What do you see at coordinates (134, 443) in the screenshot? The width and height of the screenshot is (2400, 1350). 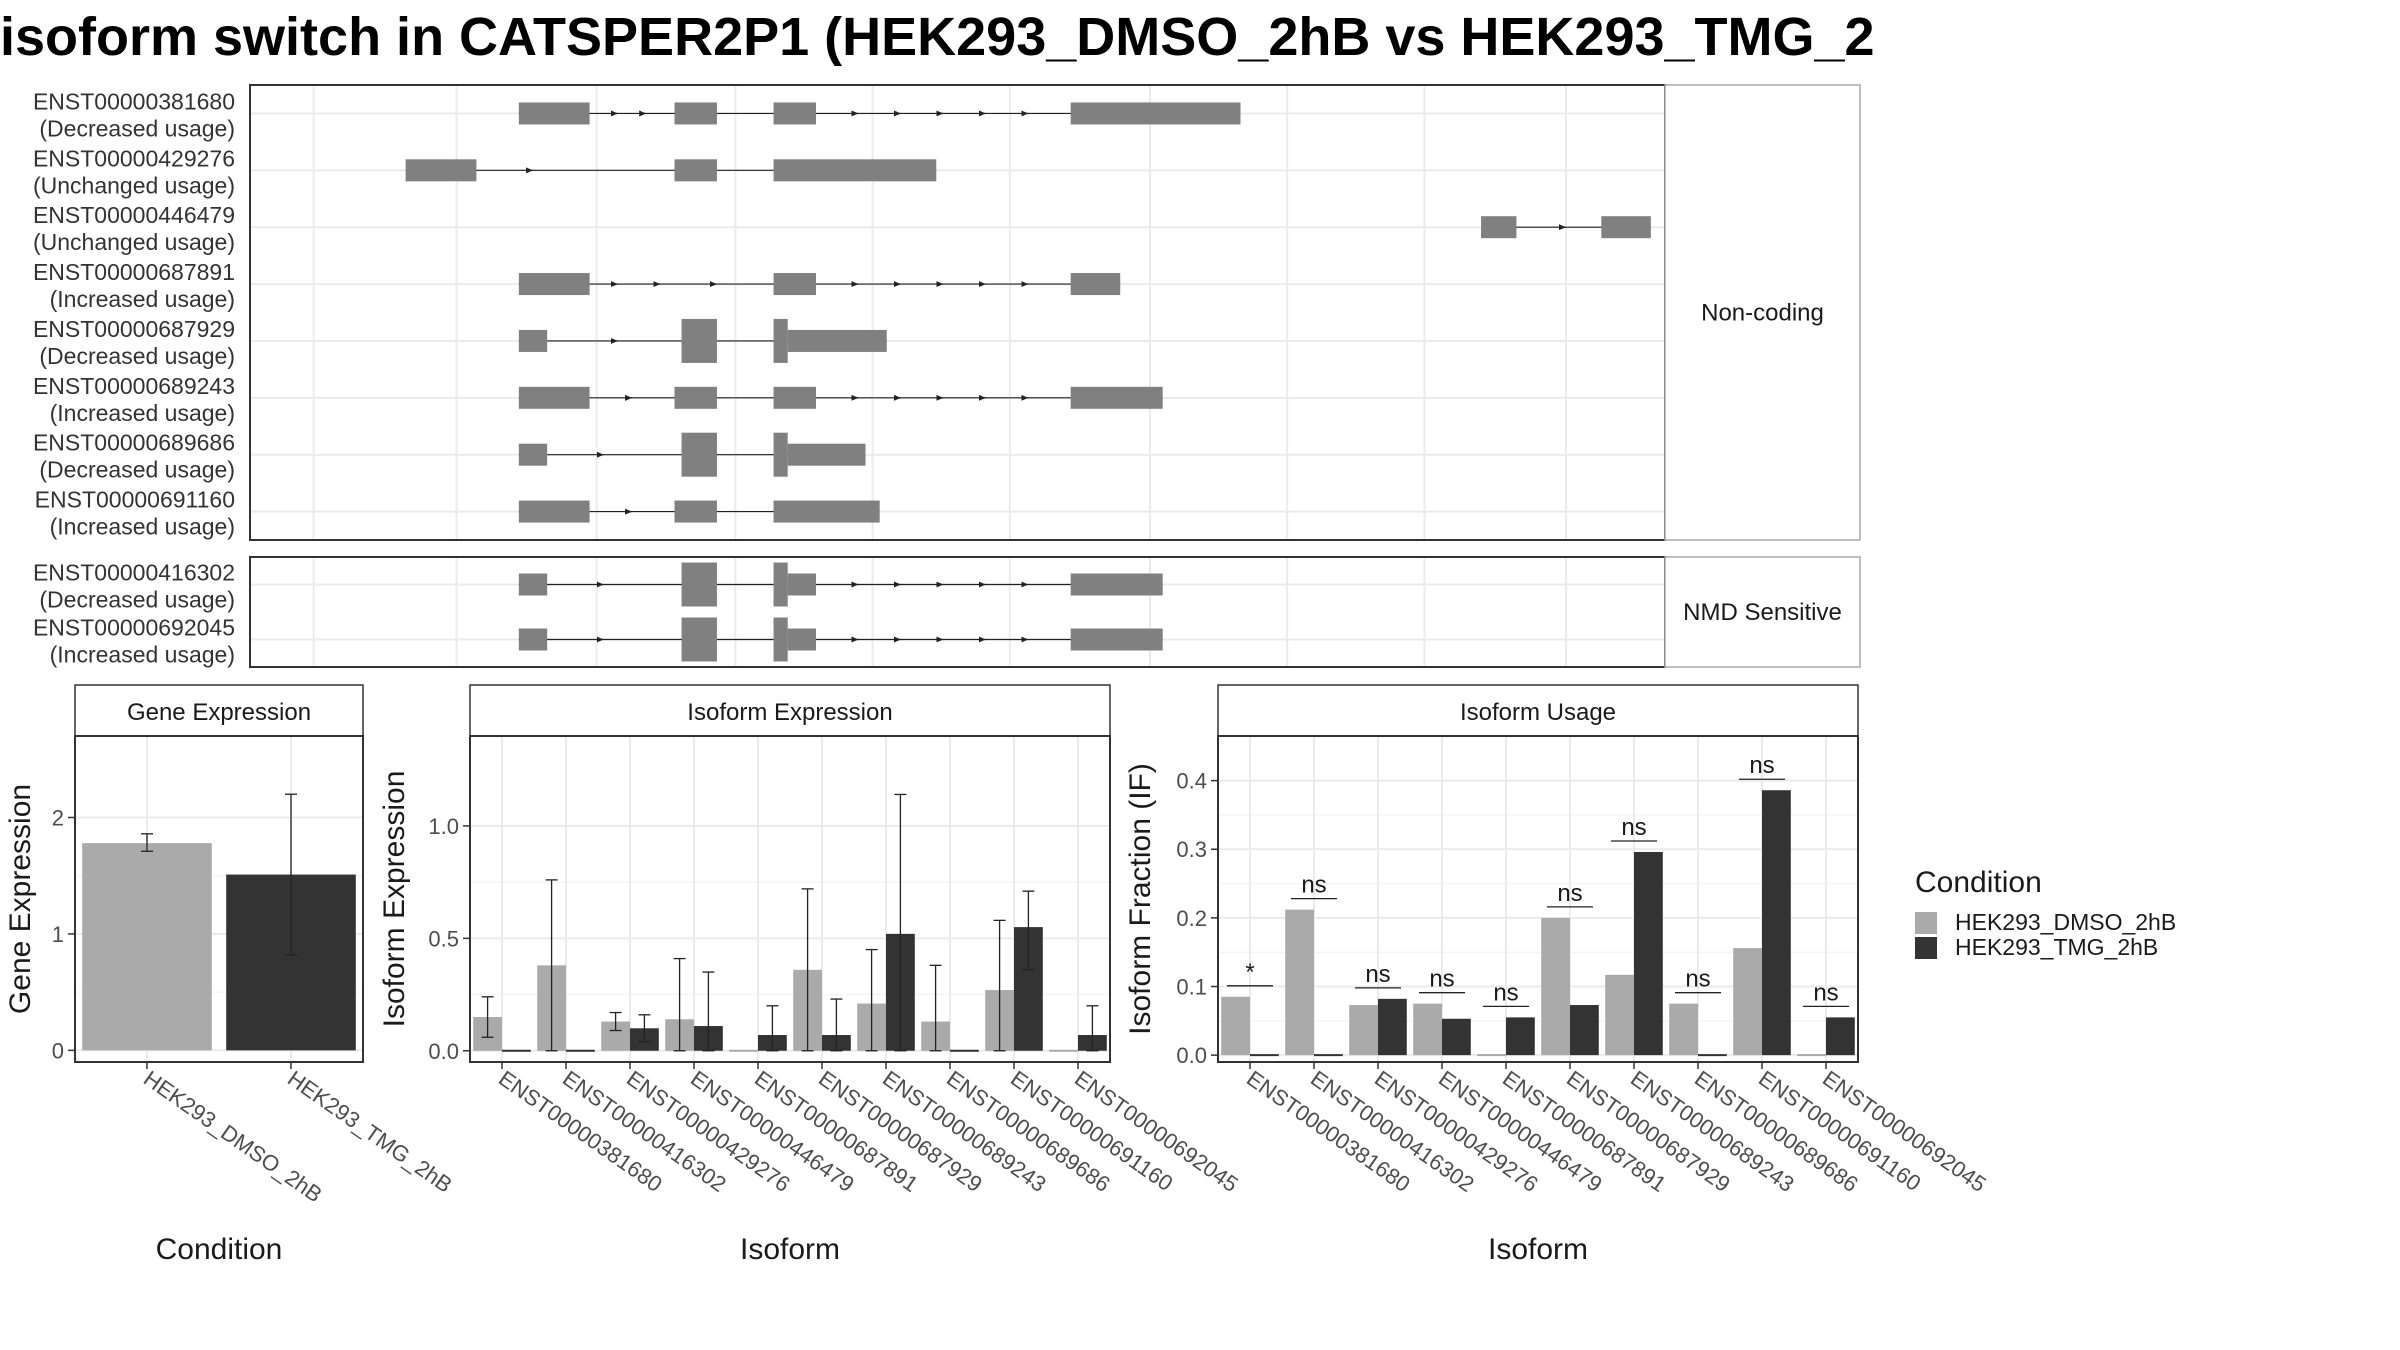 I see `transcript-id-label: ENST00000689686` at bounding box center [134, 443].